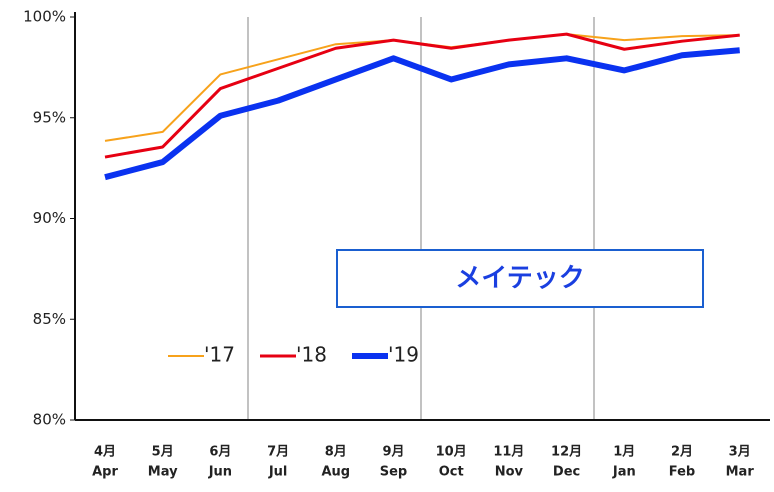 Image resolution: width=774 pixels, height=492 pixels. I want to click on legend-label: '19, so click(403, 355).